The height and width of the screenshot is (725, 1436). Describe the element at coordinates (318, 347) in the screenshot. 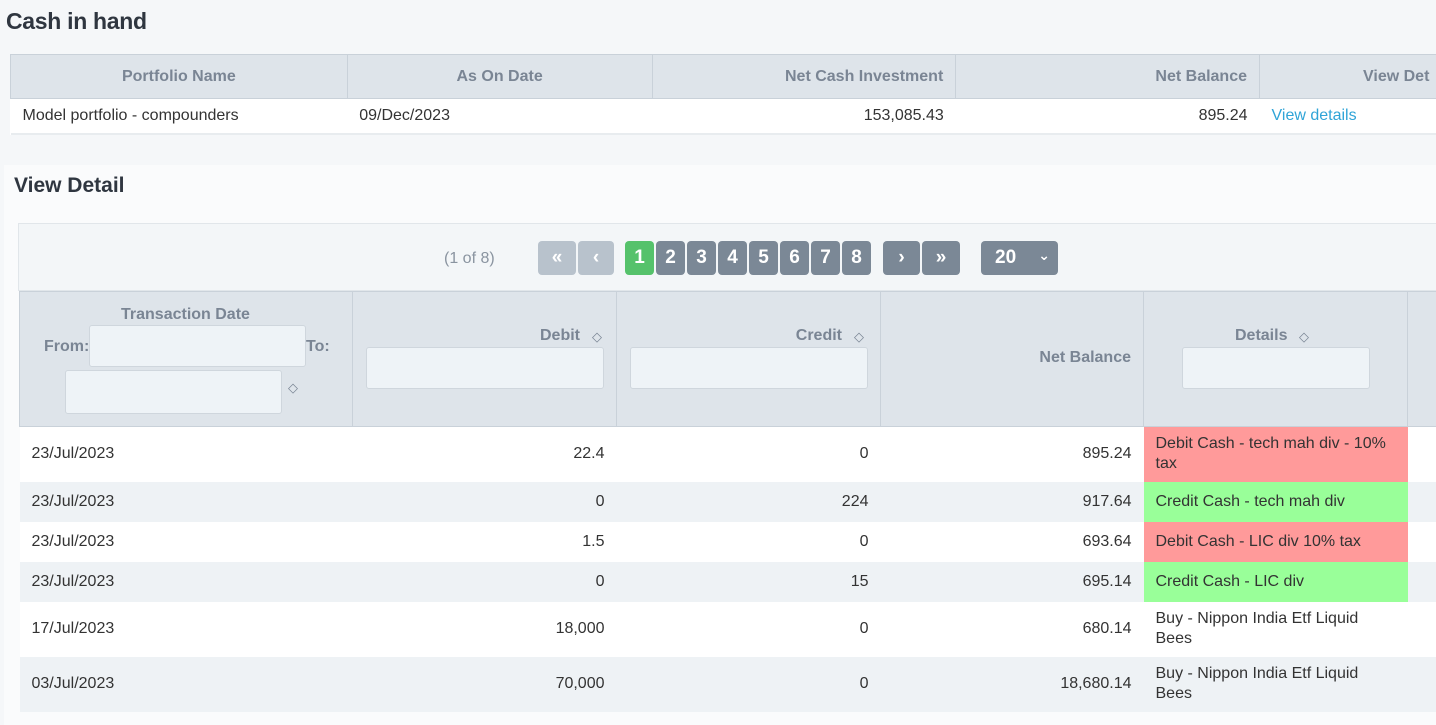

I see `to-label: To:` at that location.